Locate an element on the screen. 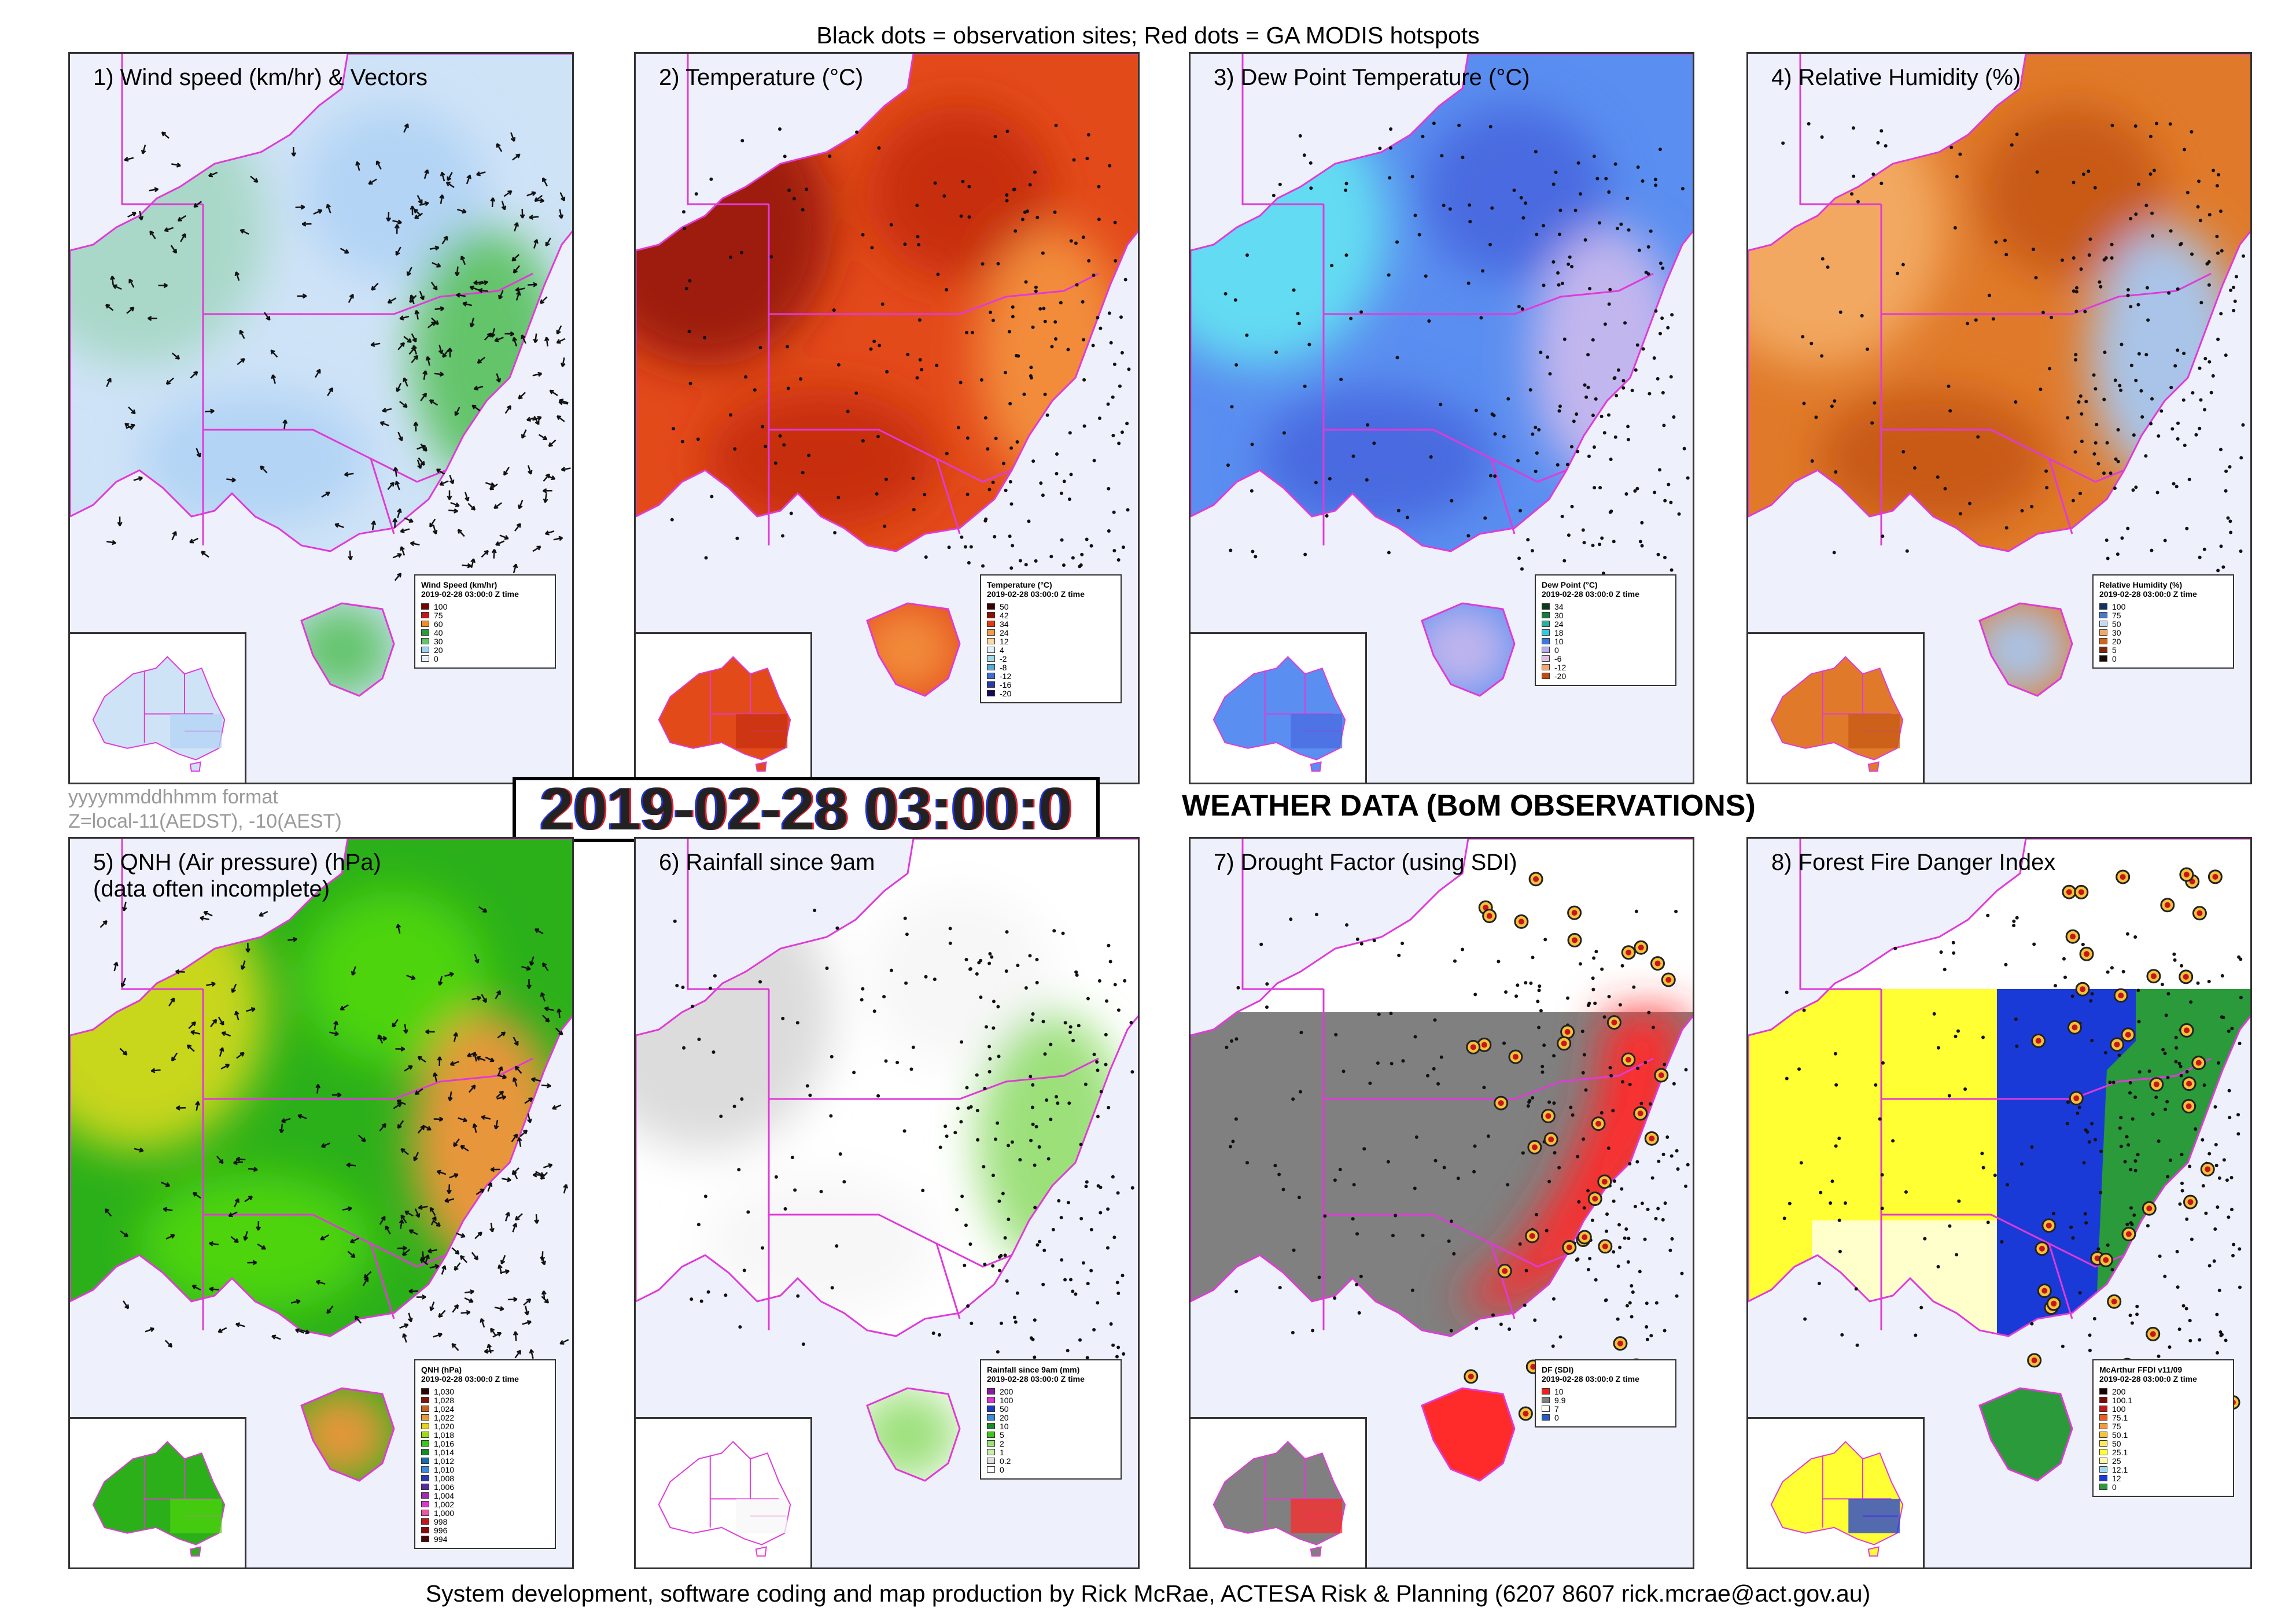 The height and width of the screenshot is (1623, 2296). legend-item: 1,024 is located at coordinates (485, 1409).